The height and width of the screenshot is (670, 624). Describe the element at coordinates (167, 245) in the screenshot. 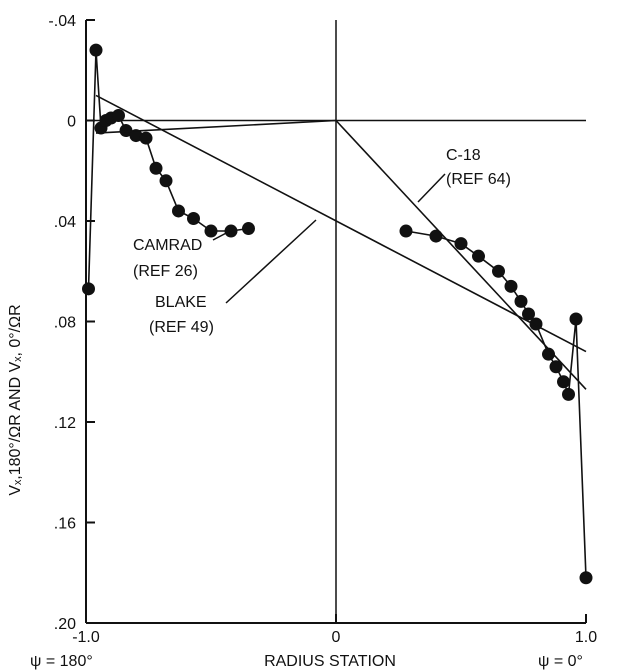

I see `annotation-camrad-line1: CAMRAD` at that location.